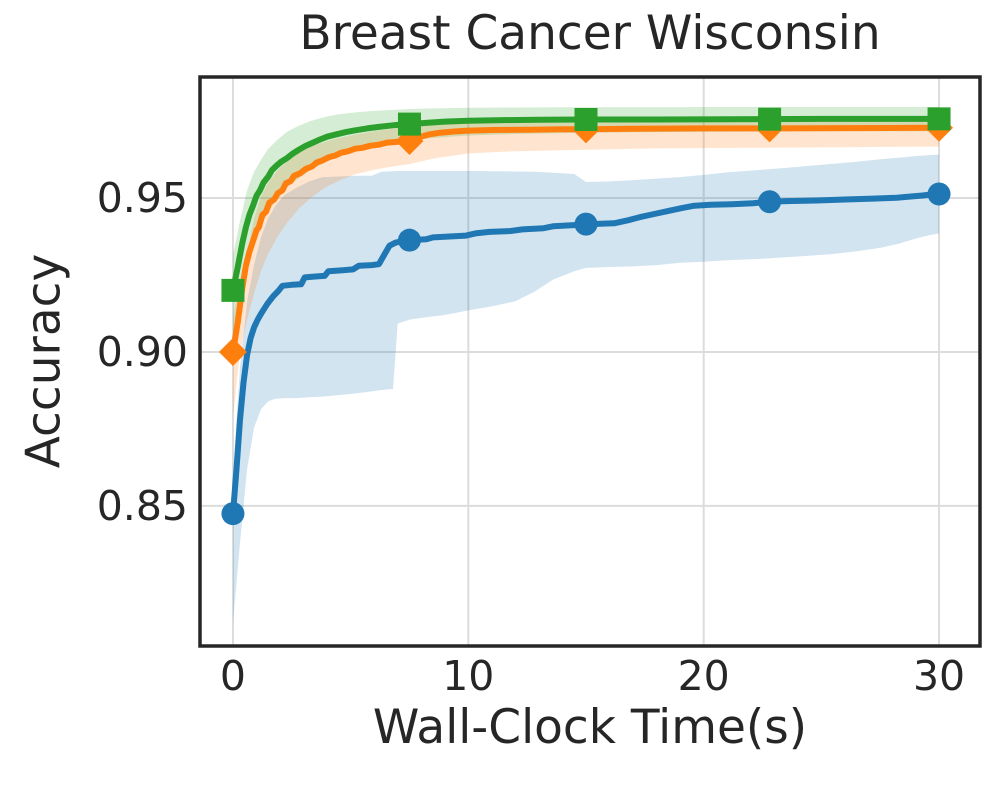  What do you see at coordinates (142, 351) in the screenshot?
I see `y-tick-label: 0.90` at bounding box center [142, 351].